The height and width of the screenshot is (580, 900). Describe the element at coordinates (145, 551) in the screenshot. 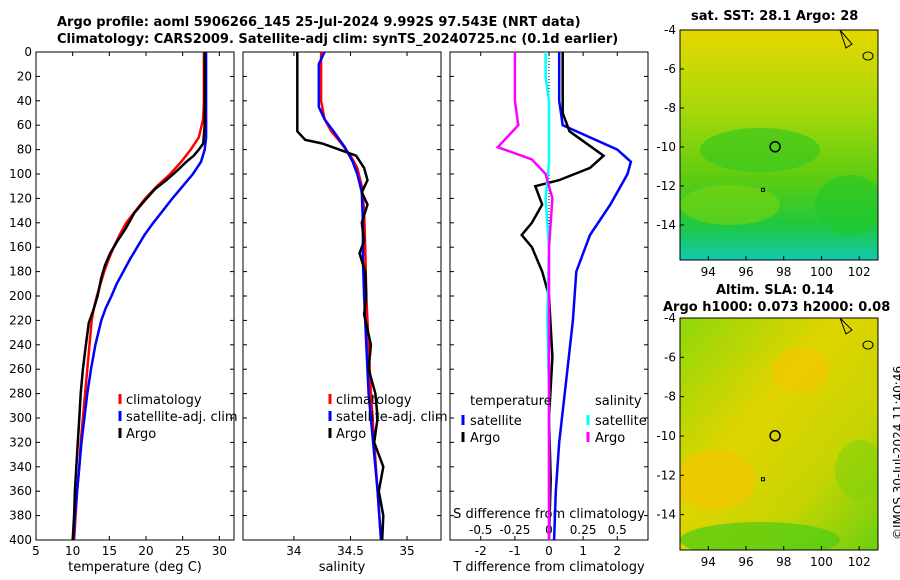

I see `x-tick-label: 20` at that location.